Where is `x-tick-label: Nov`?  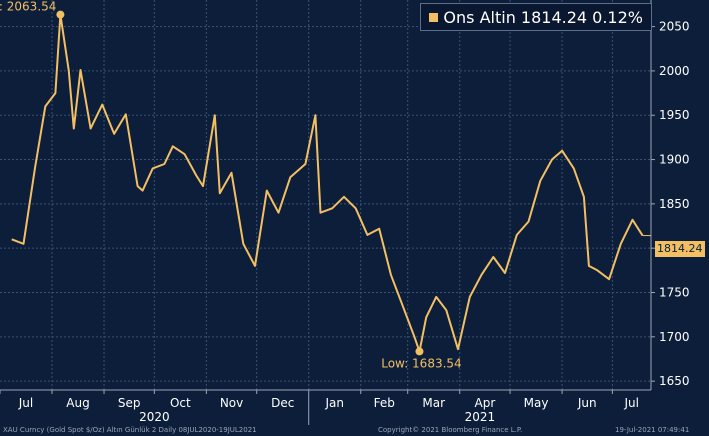 x-tick-label: Nov is located at coordinates (231, 403).